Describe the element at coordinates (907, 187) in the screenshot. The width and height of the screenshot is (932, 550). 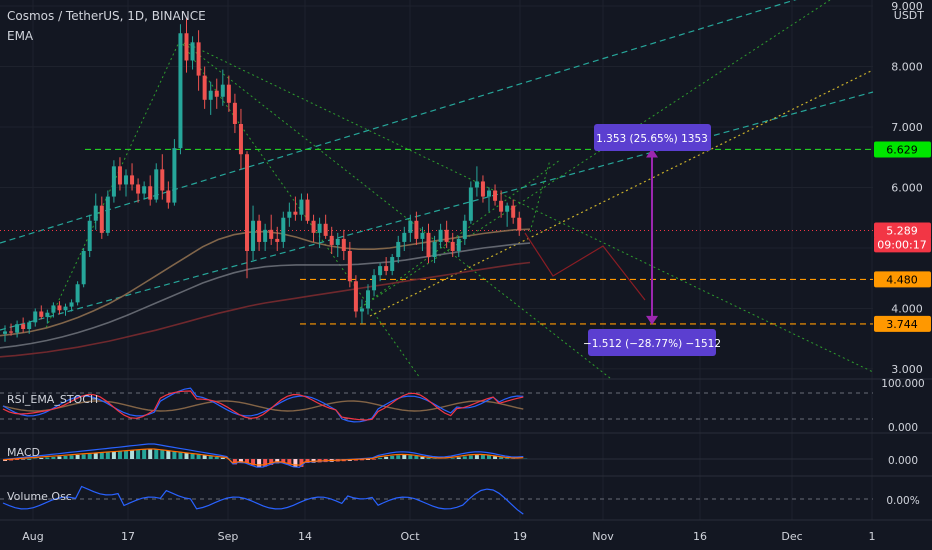
I see `price-tick-label: 6.000` at that location.